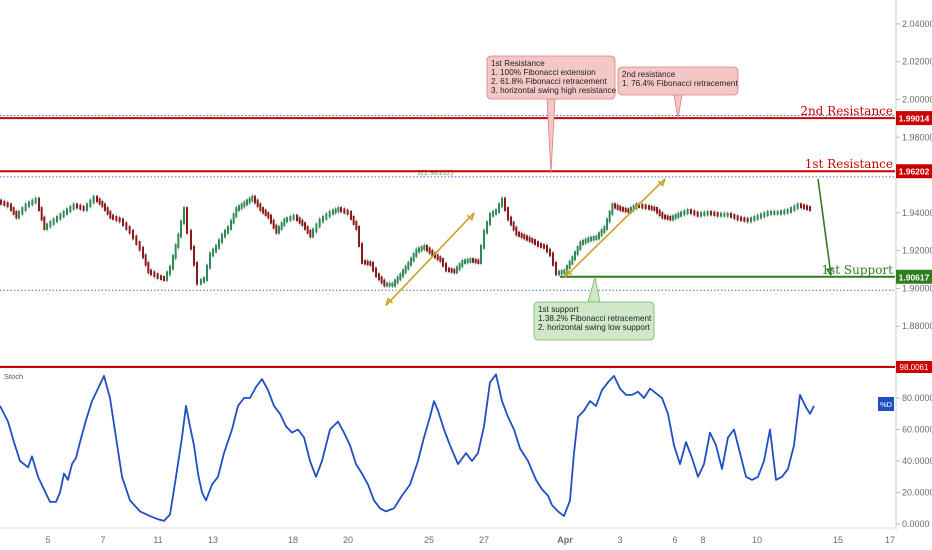  I want to click on annotation-box, so click(594, 321).